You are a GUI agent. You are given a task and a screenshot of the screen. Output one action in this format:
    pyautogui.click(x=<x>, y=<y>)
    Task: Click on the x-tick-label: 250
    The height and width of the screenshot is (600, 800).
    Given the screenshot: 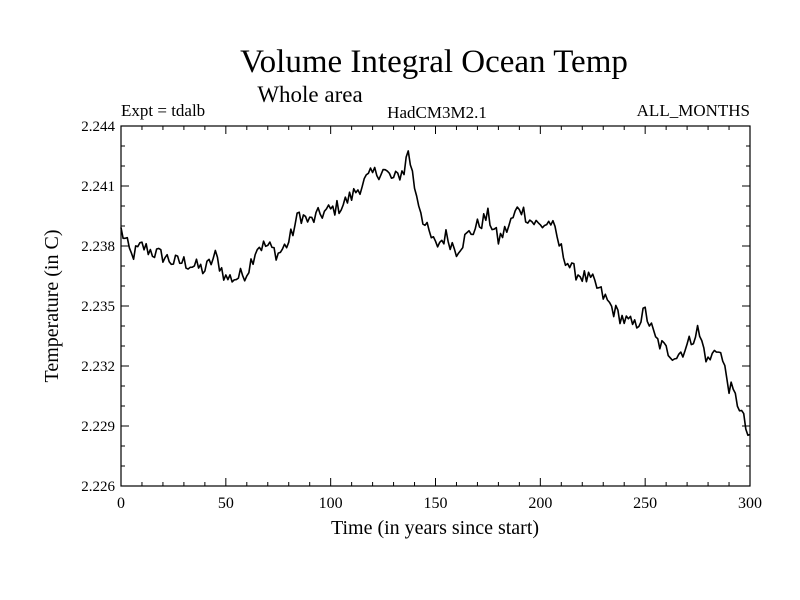 What is the action you would take?
    pyautogui.click(x=645, y=503)
    